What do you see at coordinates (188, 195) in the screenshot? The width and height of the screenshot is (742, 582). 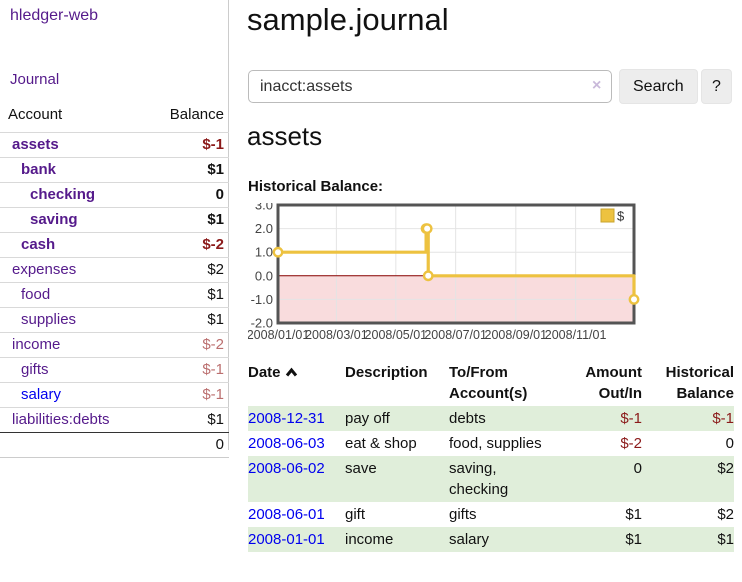 I see `account-balance: 0` at bounding box center [188, 195].